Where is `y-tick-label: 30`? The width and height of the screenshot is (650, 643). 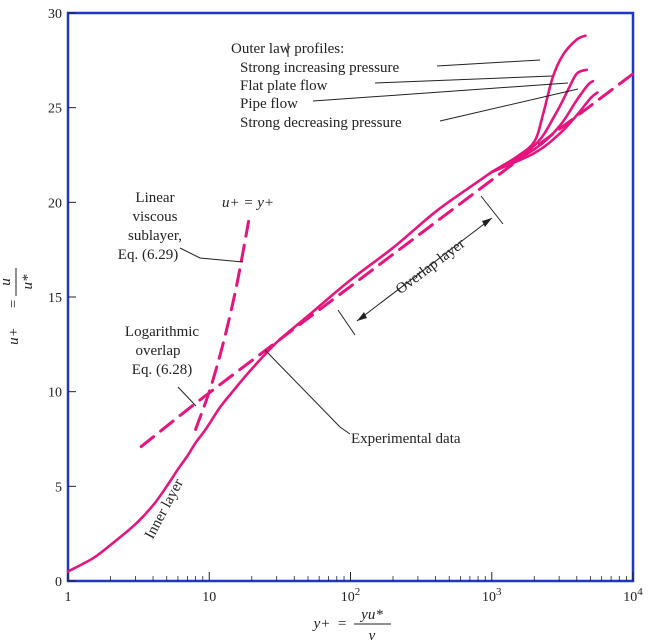 y-tick-label: 30 is located at coordinates (55, 14).